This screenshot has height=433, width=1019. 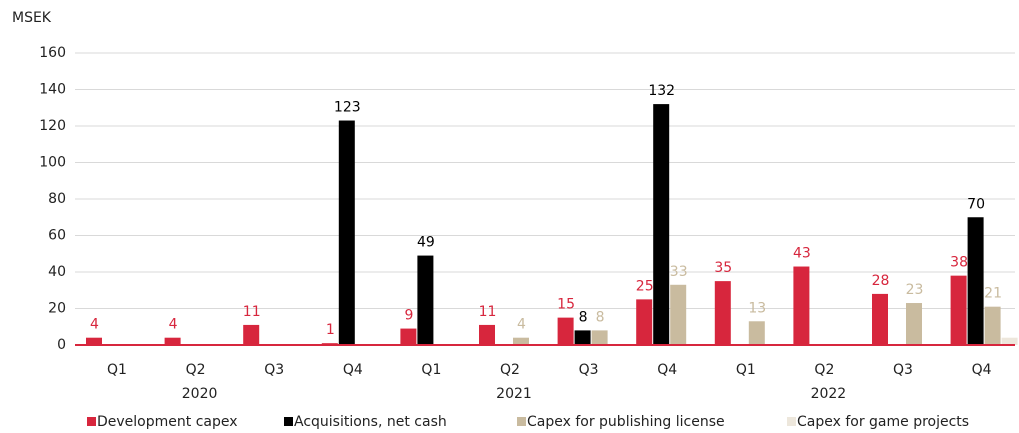 What do you see at coordinates (661, 91) in the screenshot?
I see `data-label: 132` at bounding box center [661, 91].